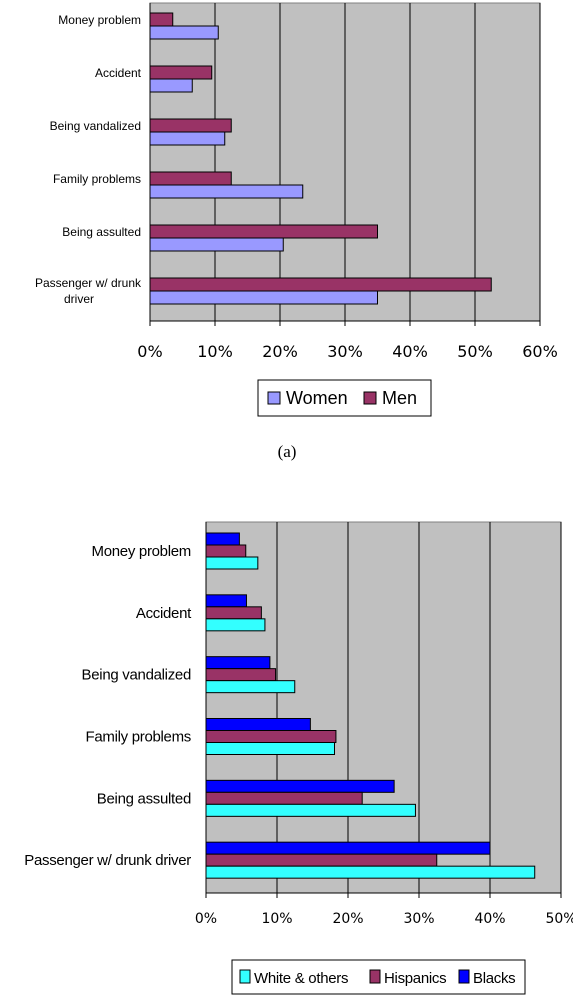 Image resolution: width=573 pixels, height=1000 pixels. Describe the element at coordinates (415, 978) in the screenshot. I see `legend-label-hispanics: Hispanics` at that location.